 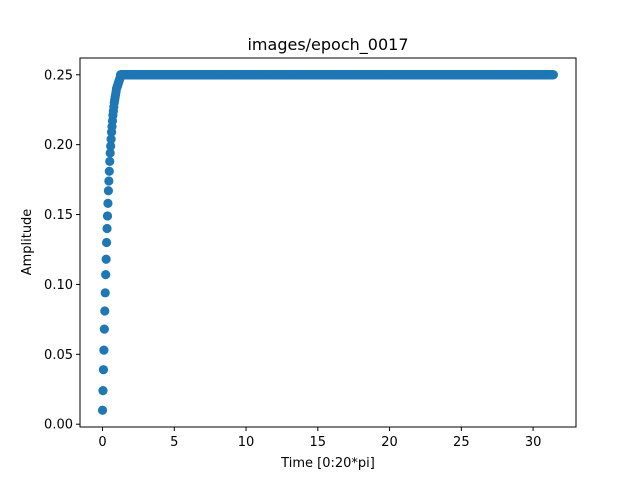 I want to click on x-axis: 0 5 10 15 20 25 30, so click(x=319, y=438).